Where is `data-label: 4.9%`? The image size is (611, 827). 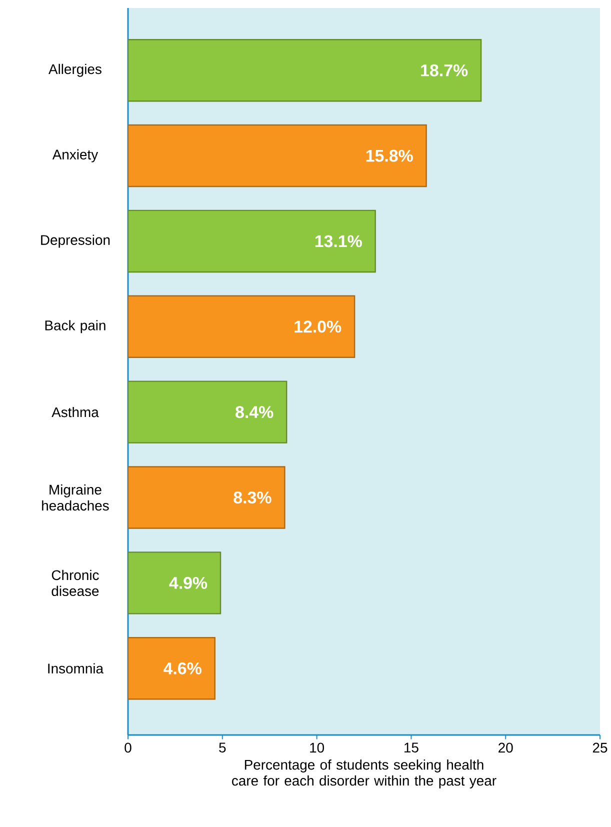
data-label: 4.9% is located at coordinates (188, 582).